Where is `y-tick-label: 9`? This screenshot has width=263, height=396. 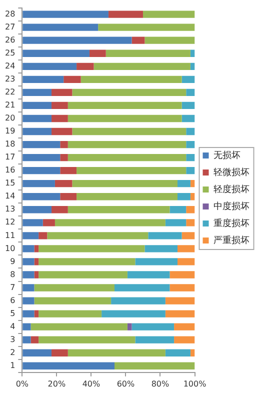 y-tick-label: 9 is located at coordinates (13, 261).